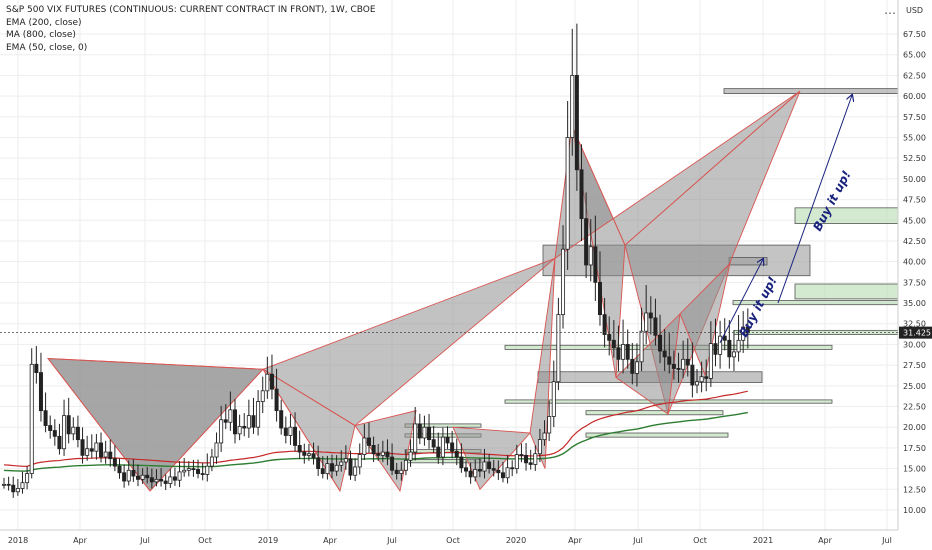  What do you see at coordinates (914, 220) in the screenshot?
I see `y-tick-label: 45.00` at bounding box center [914, 220].